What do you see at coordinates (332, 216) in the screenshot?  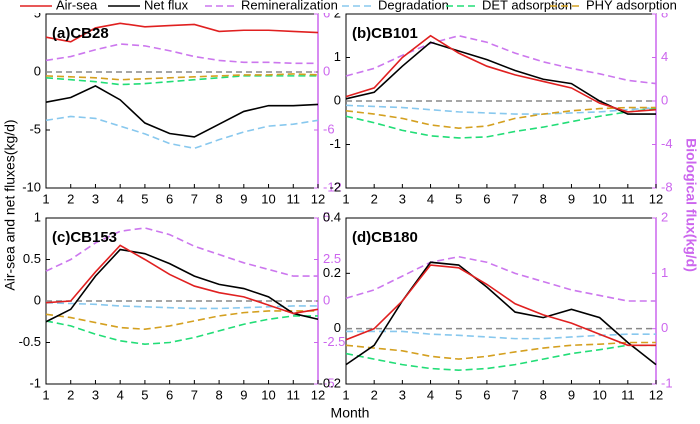 I see `y-tick-label: 0.4` at bounding box center [332, 216].